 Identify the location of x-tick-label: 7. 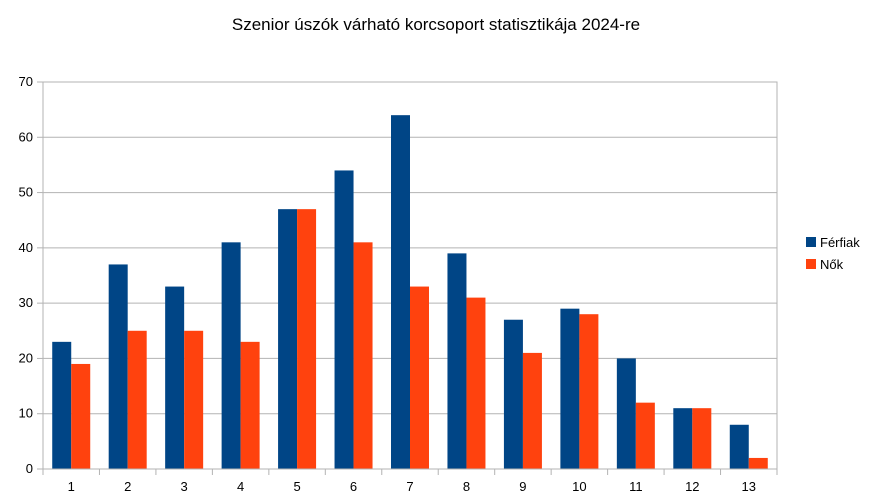
(409, 486).